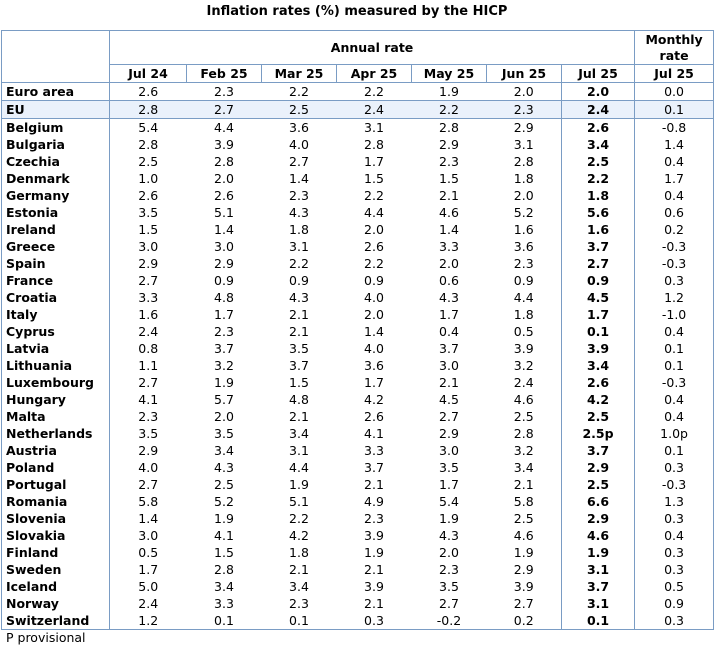 The image size is (714, 660). Describe the element at coordinates (357, 484) in the screenshot. I see `table-row: Portugal 2.7 2.5 1.9 2.1 1.7 2.1 2.5 -0.3` at that location.